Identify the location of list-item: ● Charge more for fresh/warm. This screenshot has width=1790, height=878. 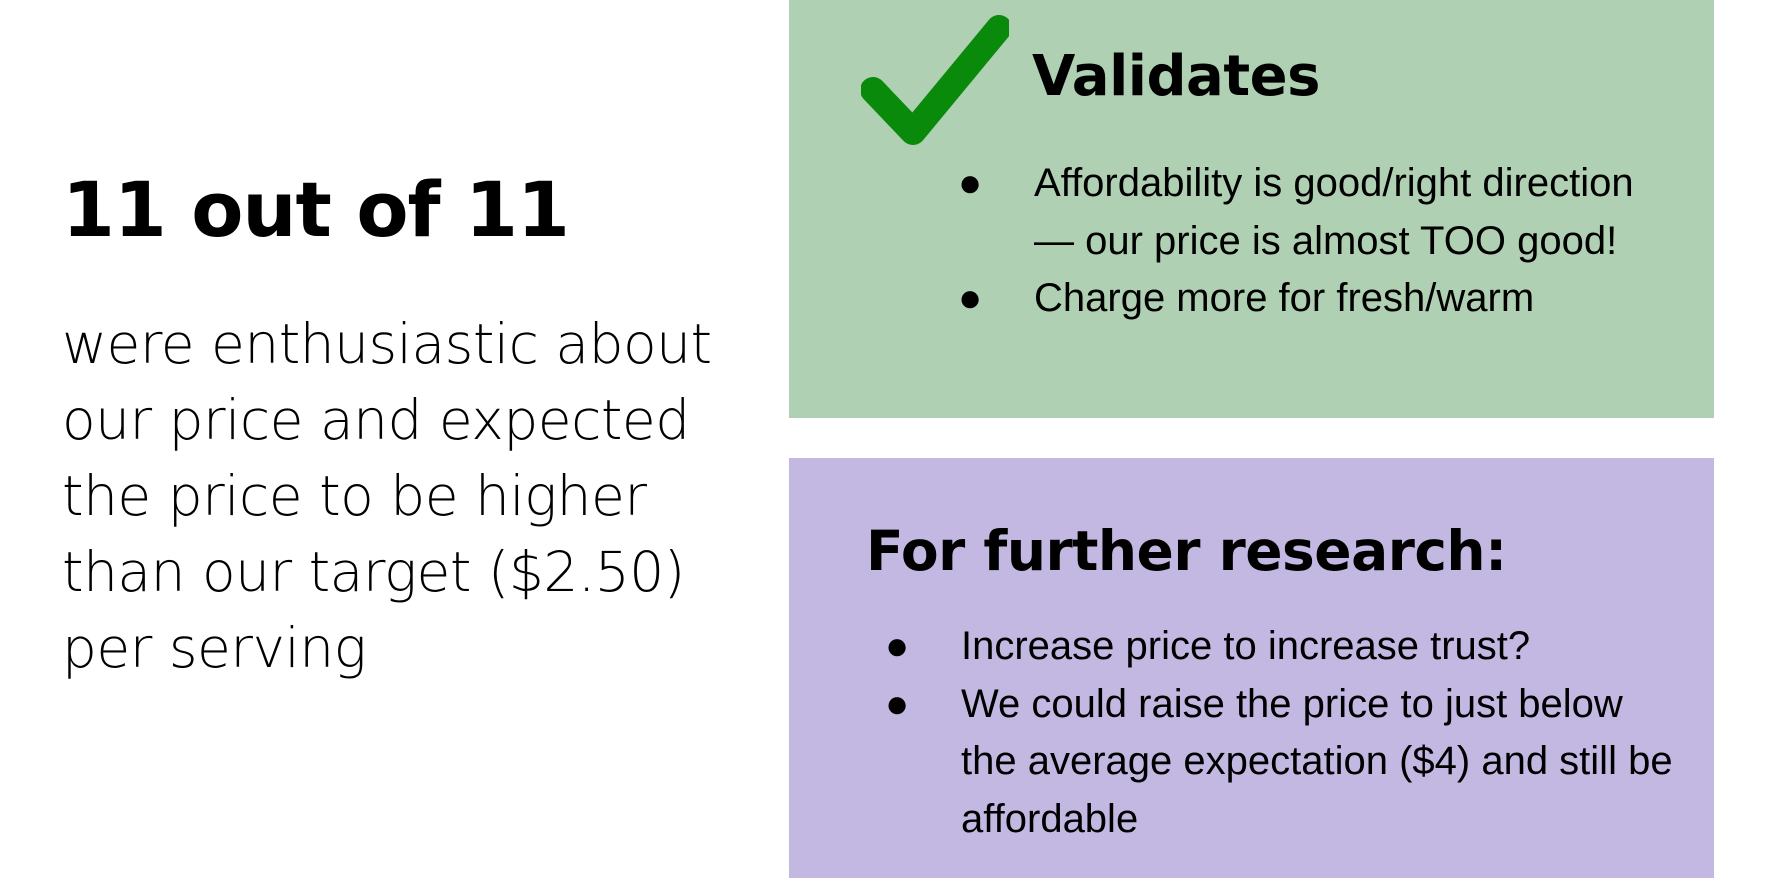
(1318, 299).